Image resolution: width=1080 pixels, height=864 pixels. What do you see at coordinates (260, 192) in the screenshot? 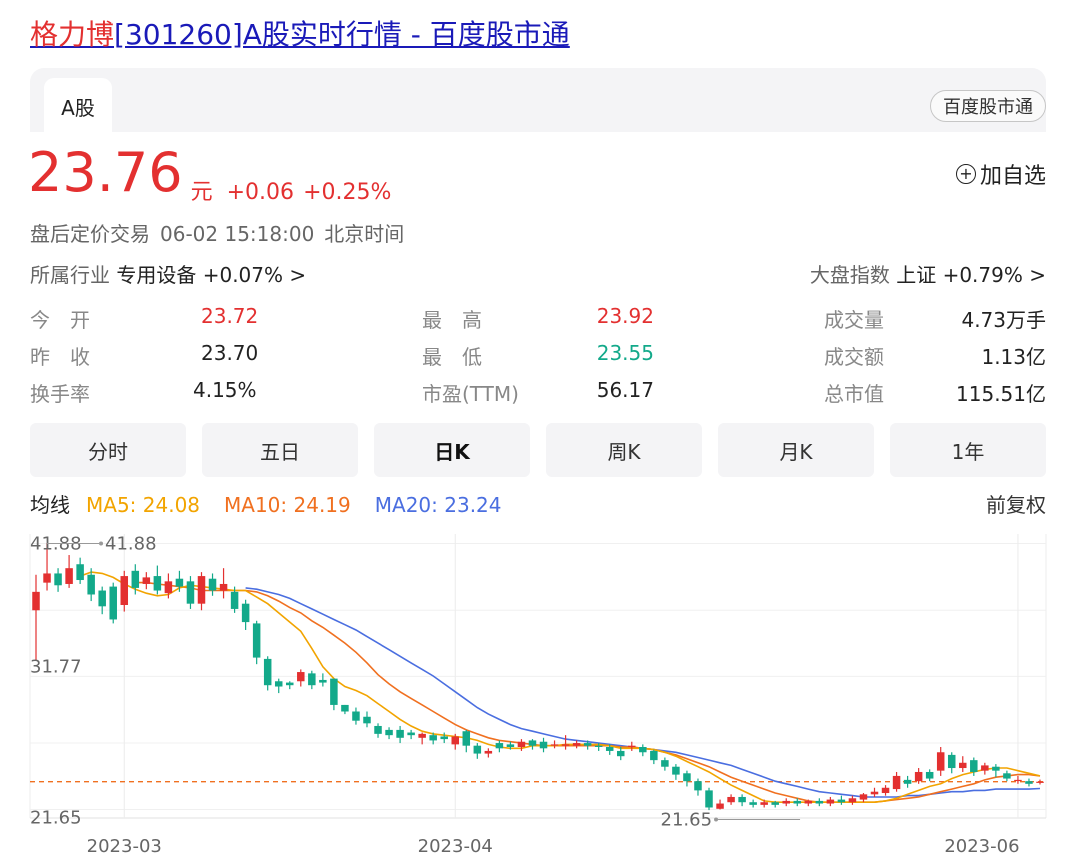
I see `price-change: +0.06` at bounding box center [260, 192].